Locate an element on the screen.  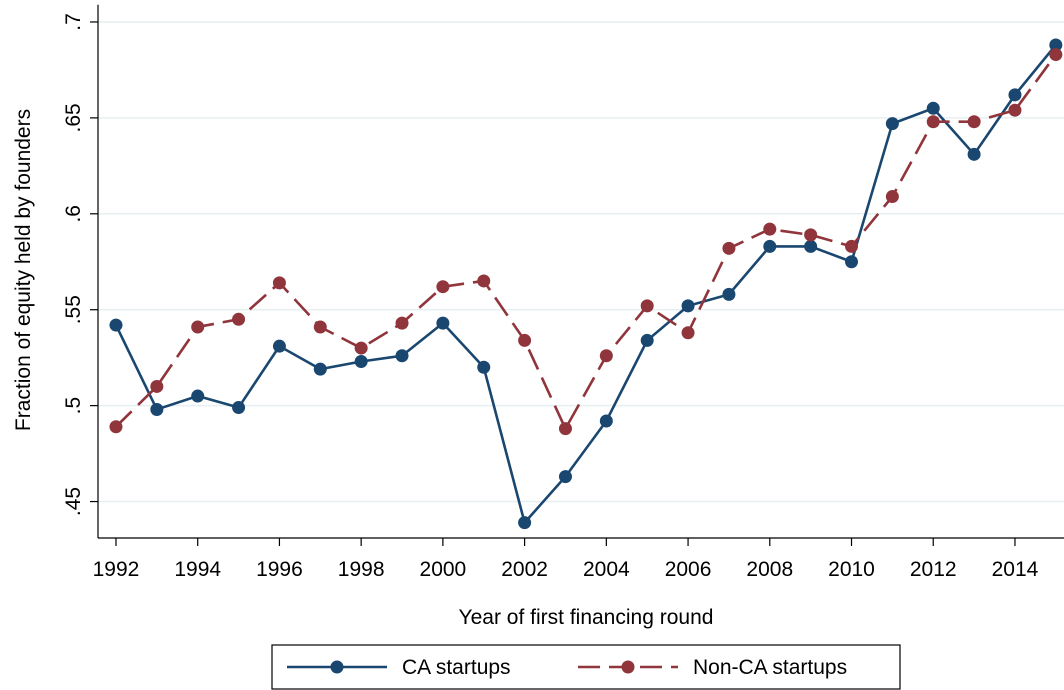
x-tick-label: 1998 is located at coordinates (361, 569).